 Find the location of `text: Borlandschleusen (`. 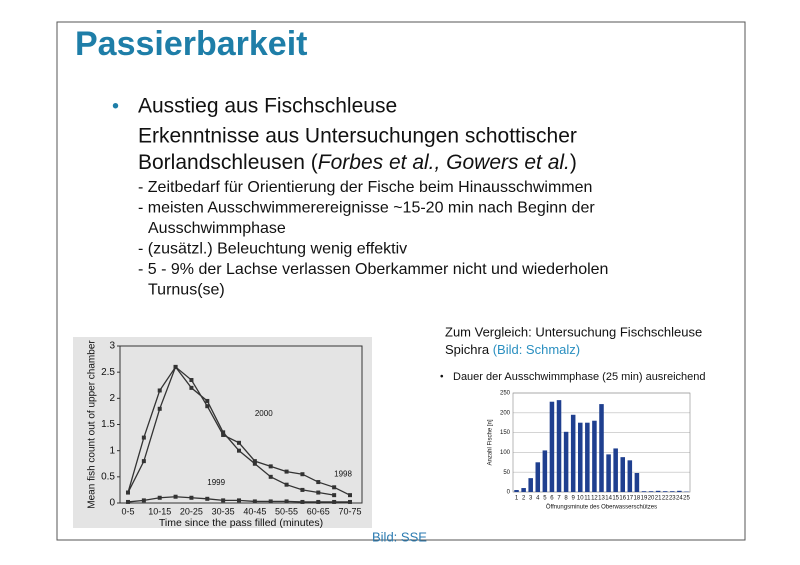

text: Borlandschleusen ( is located at coordinates (228, 162).